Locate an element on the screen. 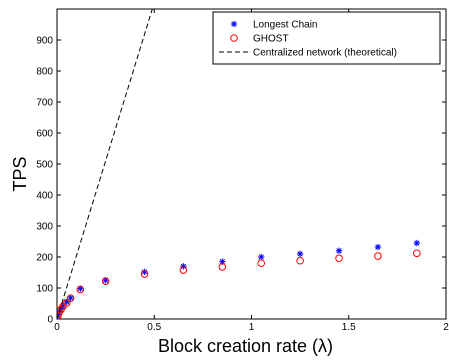 This screenshot has height=363, width=449. legend-marker-longest-chain is located at coordinates (234, 24).